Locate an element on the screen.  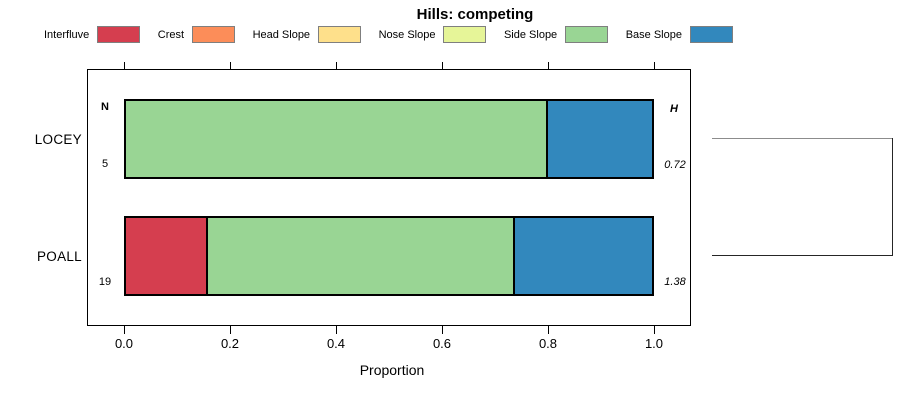
n-value-locey: 5 is located at coordinates (105, 164).